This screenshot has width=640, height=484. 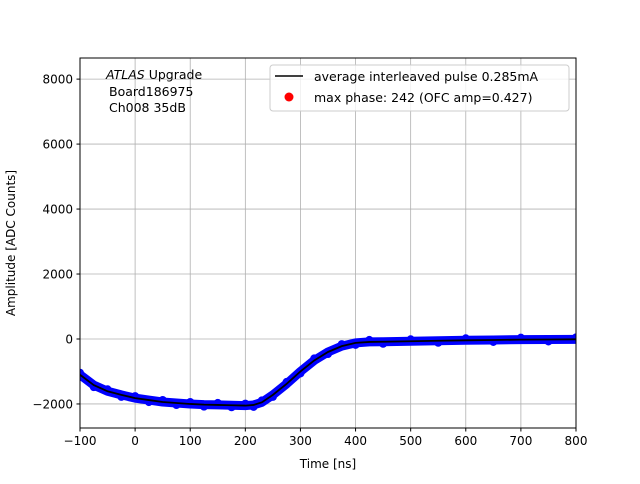 What do you see at coordinates (410, 441) in the screenshot?
I see `x-tick-label: 500` at bounding box center [410, 441].